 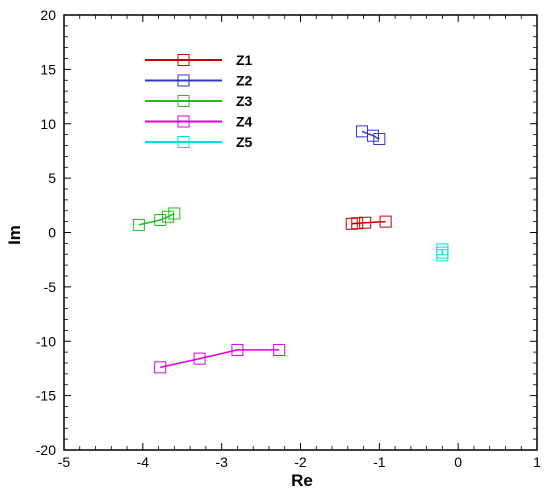 I want to click on y-tick-label: -15, so click(x=46, y=396).